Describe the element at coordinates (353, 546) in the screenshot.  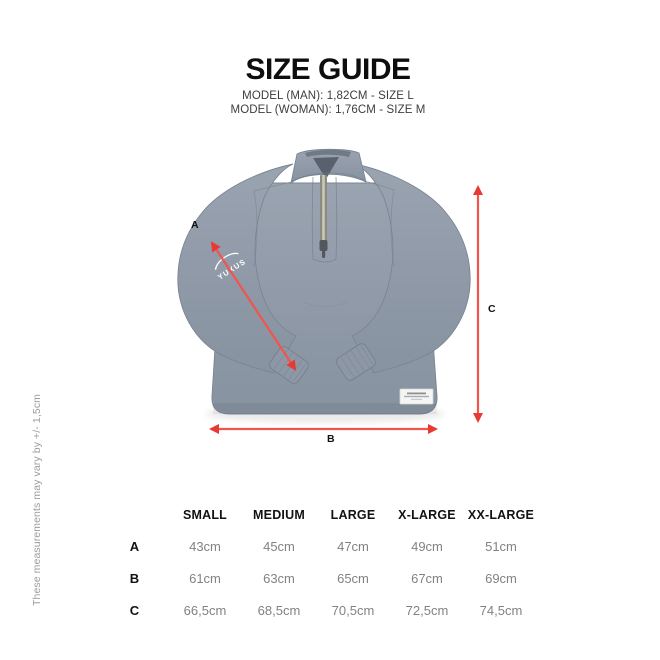
I see `value-a-large: 47cm` at that location.